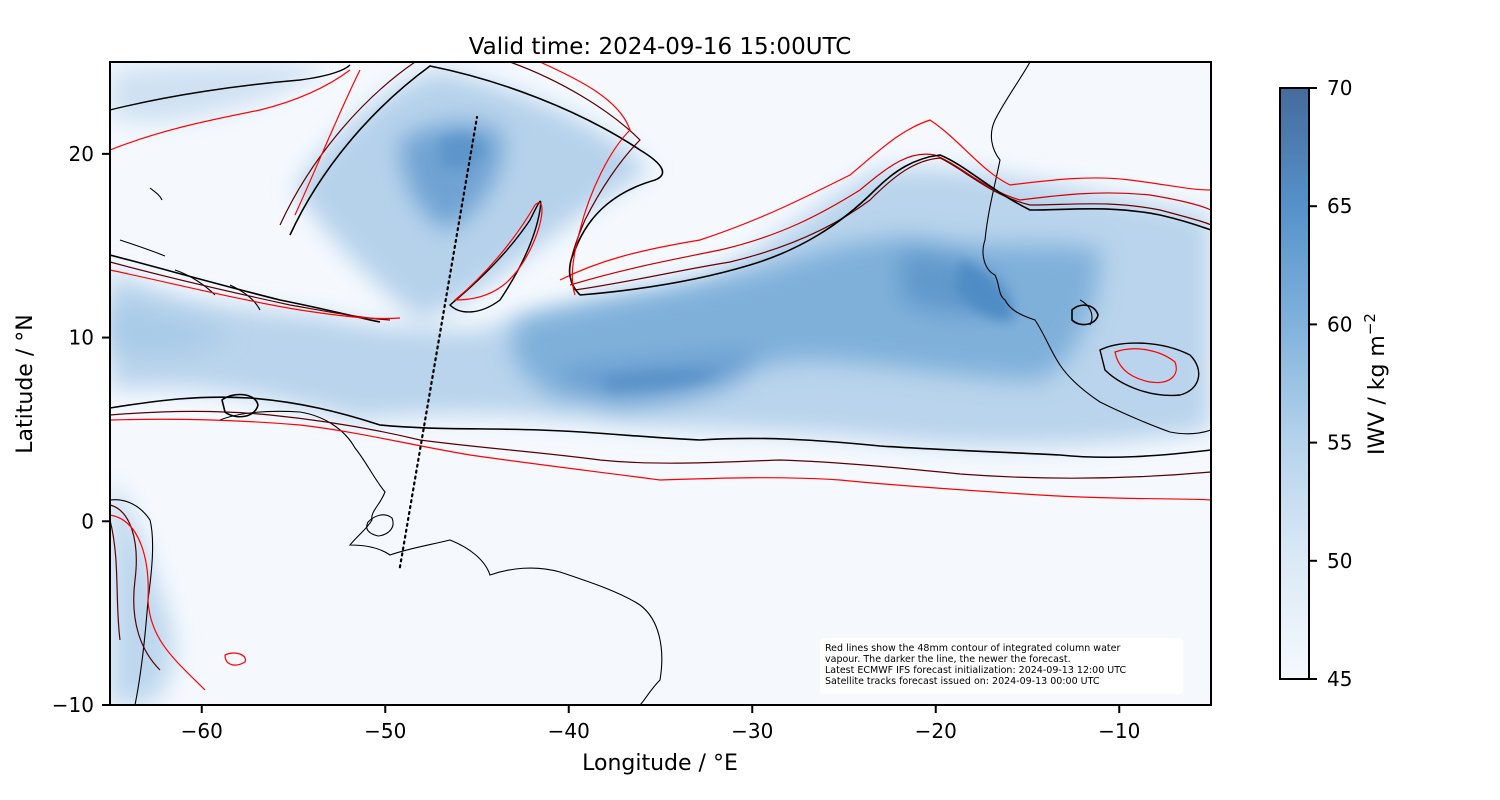 This screenshot has width=1500, height=800. What do you see at coordinates (73, 705) in the screenshot?
I see `y-tick-label: −10` at bounding box center [73, 705].